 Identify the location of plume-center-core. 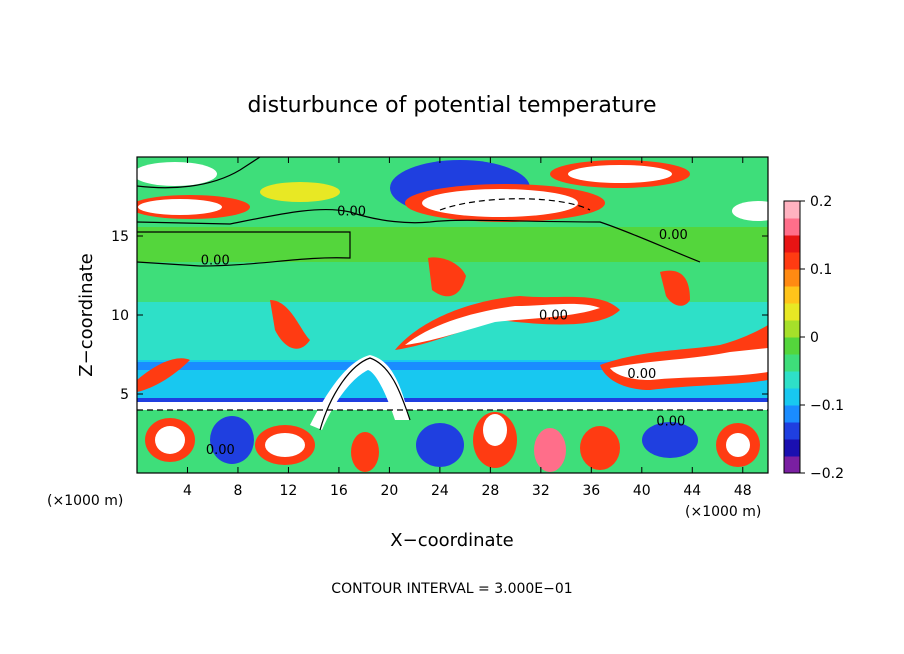
(502, 324).